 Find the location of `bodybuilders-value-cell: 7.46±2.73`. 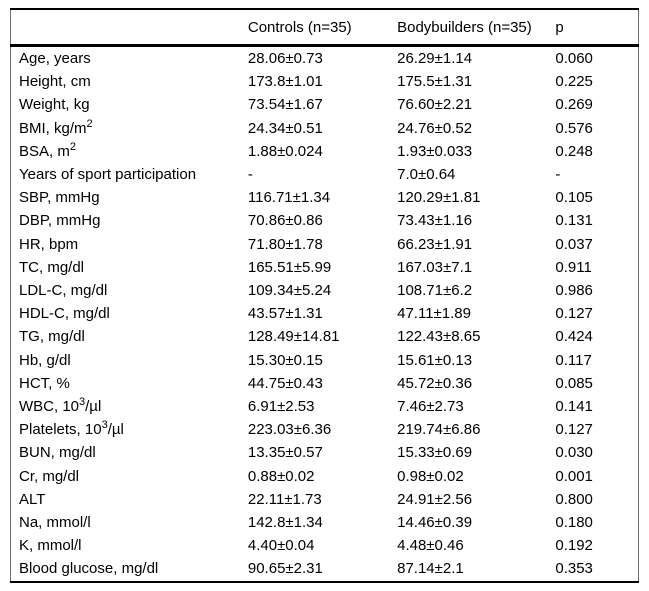

bodybuilders-value-cell: 7.46±2.73 is located at coordinates (430, 407).